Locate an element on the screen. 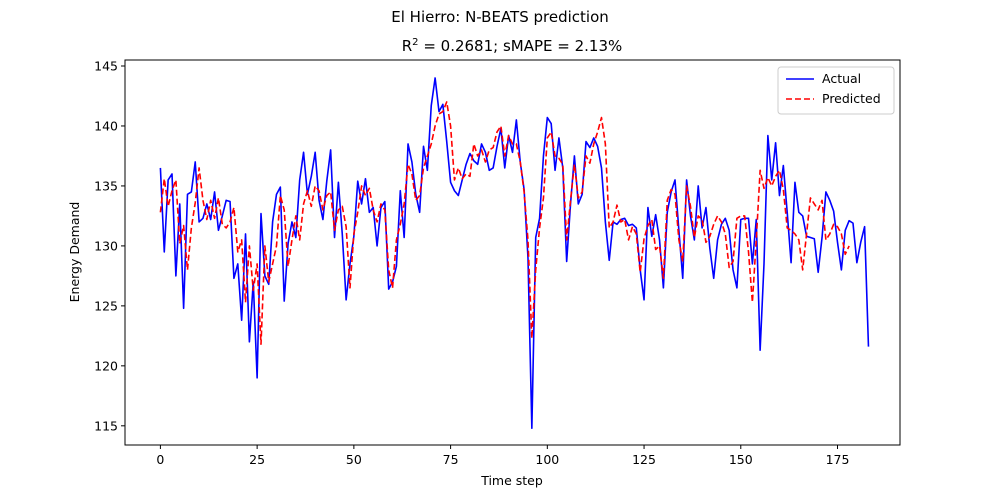 The width and height of the screenshot is (1000, 500). legend-label-actual: Actual is located at coordinates (841, 78).